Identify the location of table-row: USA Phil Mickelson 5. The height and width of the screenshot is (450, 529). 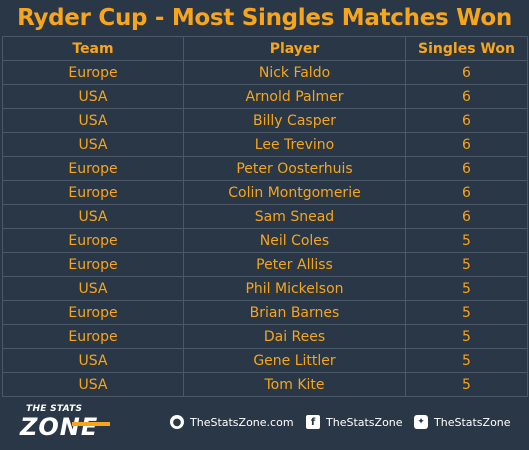
(265, 288).